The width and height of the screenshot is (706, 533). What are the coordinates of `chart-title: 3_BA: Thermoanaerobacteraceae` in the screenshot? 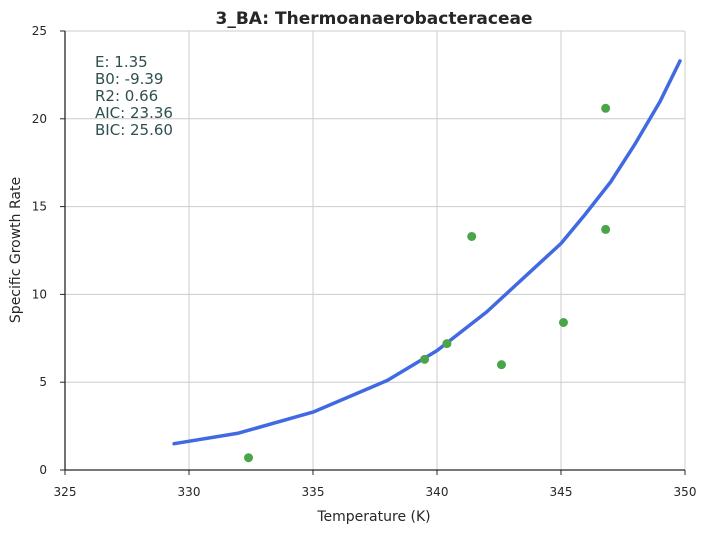 It's located at (374, 19).